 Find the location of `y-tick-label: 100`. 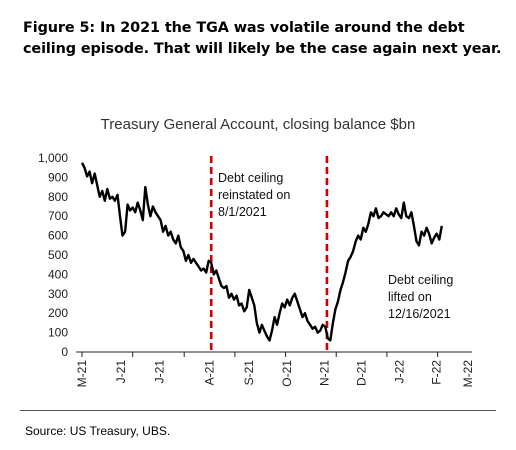

y-tick-label: 100 is located at coordinates (58, 333).